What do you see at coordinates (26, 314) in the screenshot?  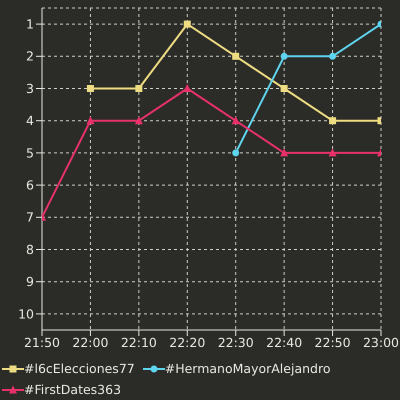 I see `y-tick-label: 10` at bounding box center [26, 314].